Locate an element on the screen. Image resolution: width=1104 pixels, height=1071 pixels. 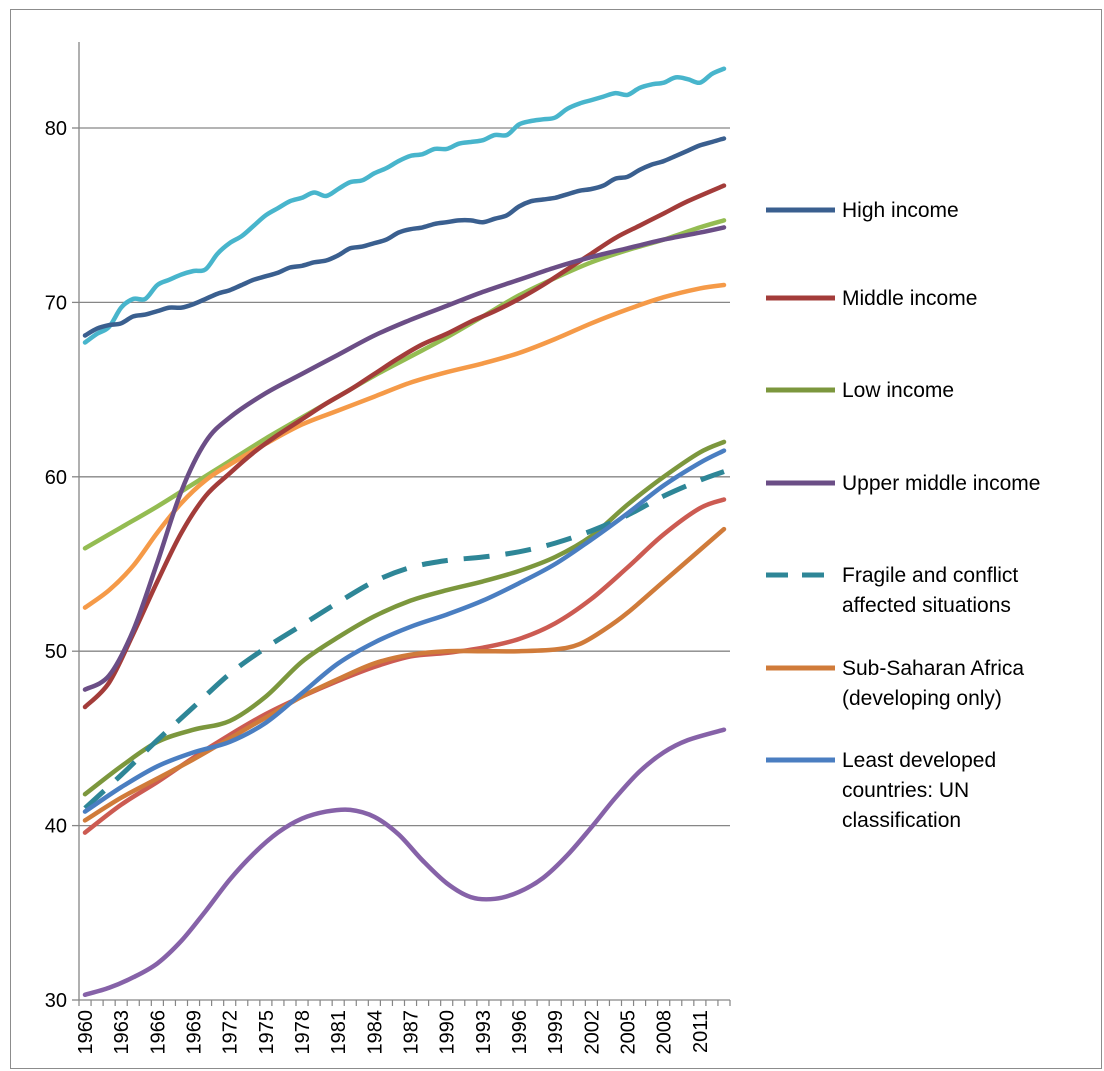
x-tick-label: 2008 is located at coordinates (665, 1032).